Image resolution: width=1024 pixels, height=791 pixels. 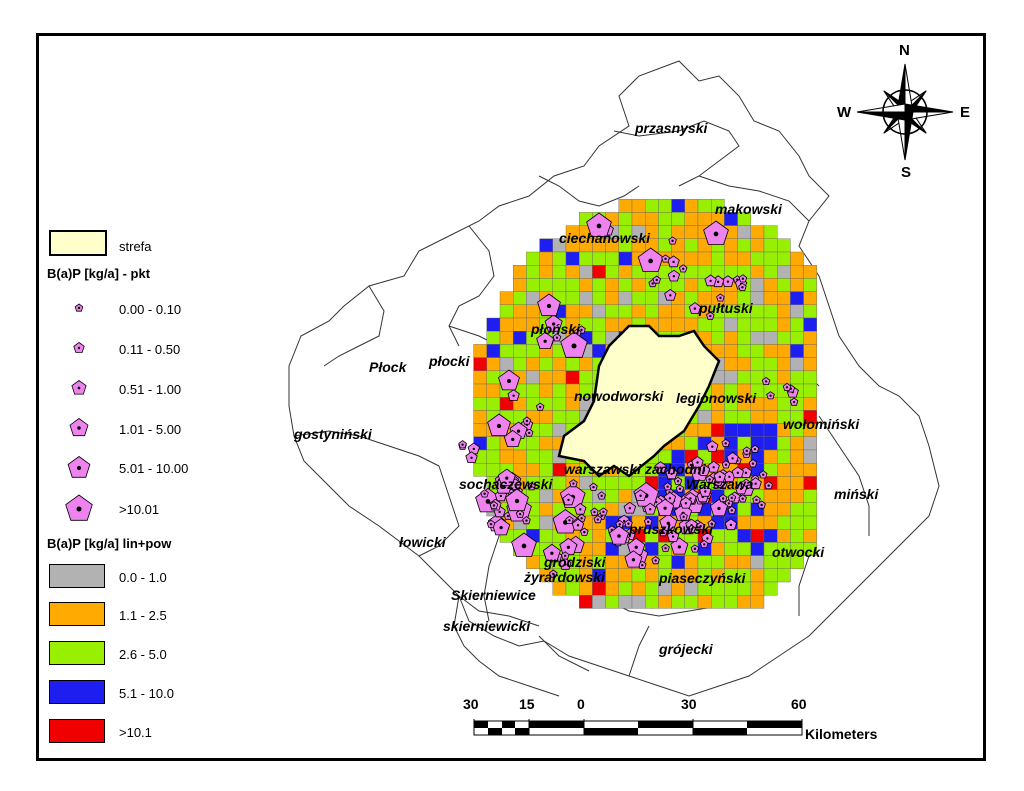 I want to click on scale-unit: Kilometers, so click(x=841, y=734).